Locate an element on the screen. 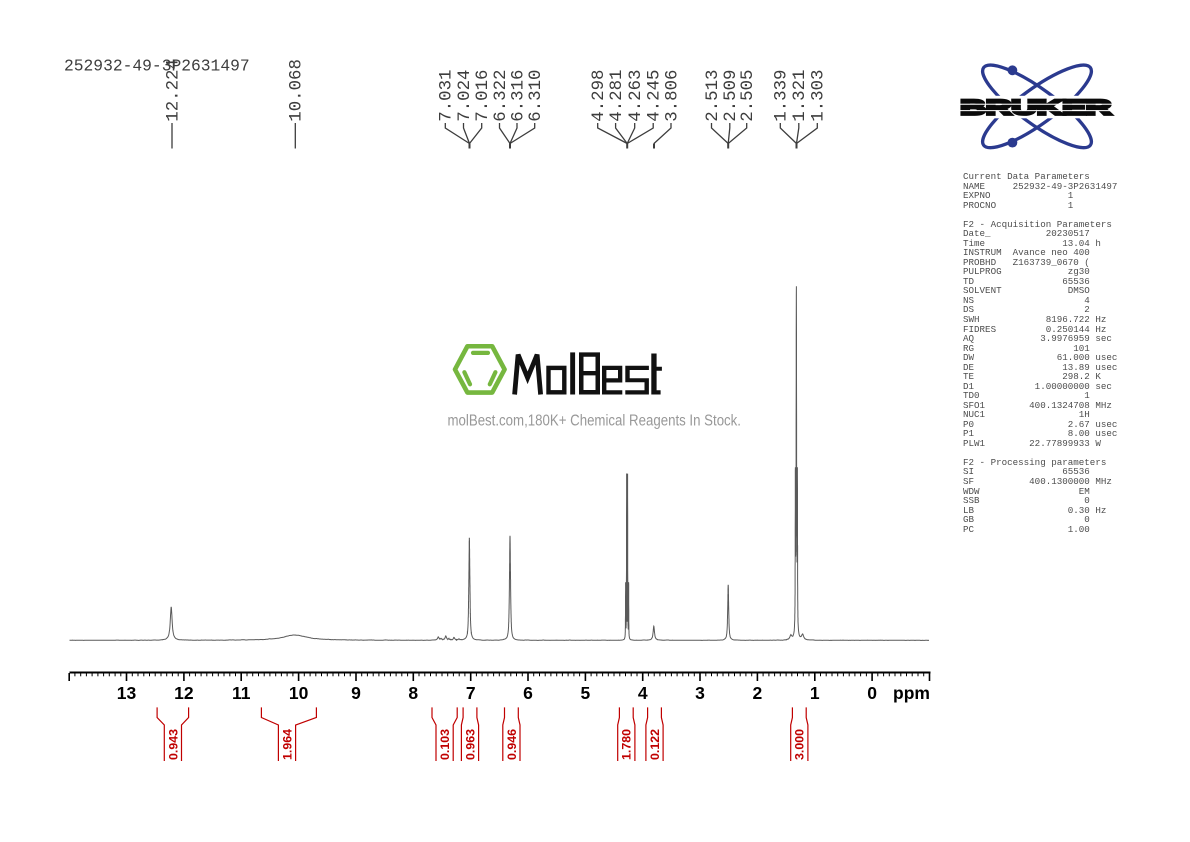 This screenshot has height=842, width=1190. svg-text: 4.245 is located at coordinates (655, 96).